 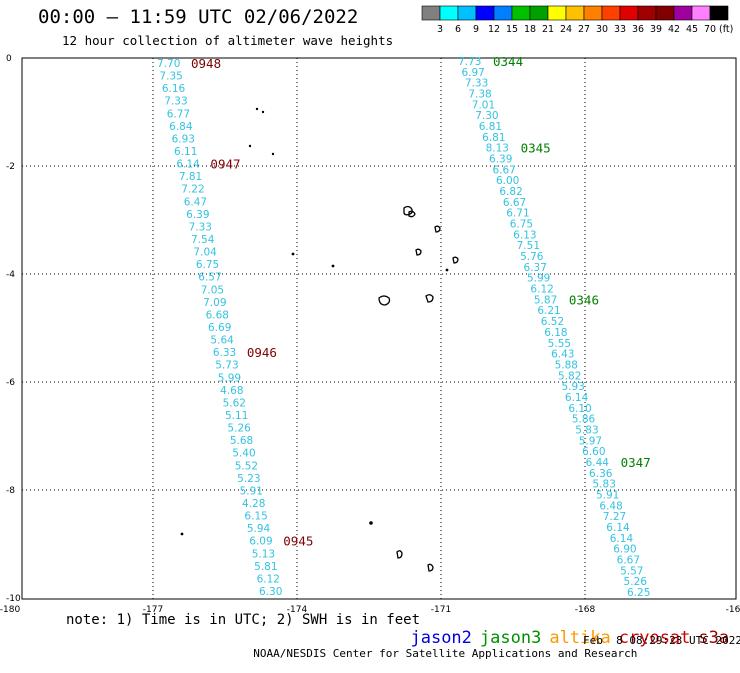 I want to click on wave-height-value: 5.76, so click(x=532, y=257).